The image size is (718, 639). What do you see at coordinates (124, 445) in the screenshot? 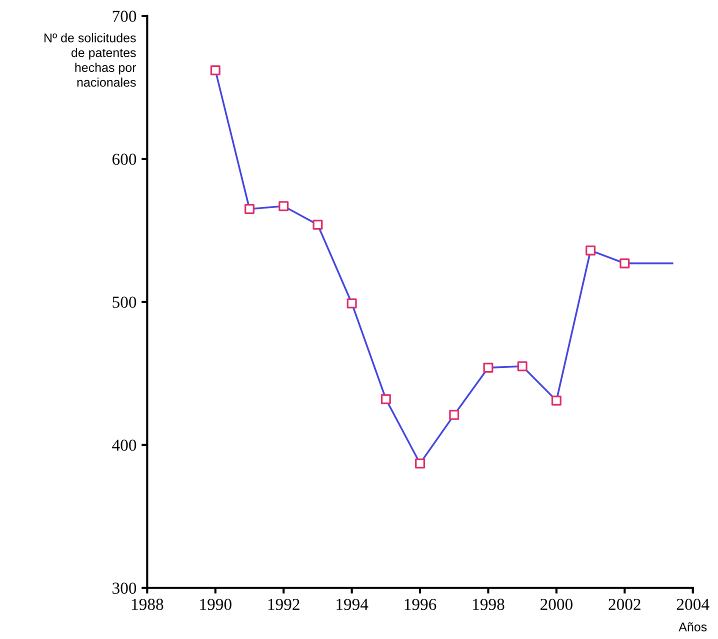
I see `y-tick-label: 400` at bounding box center [124, 445].